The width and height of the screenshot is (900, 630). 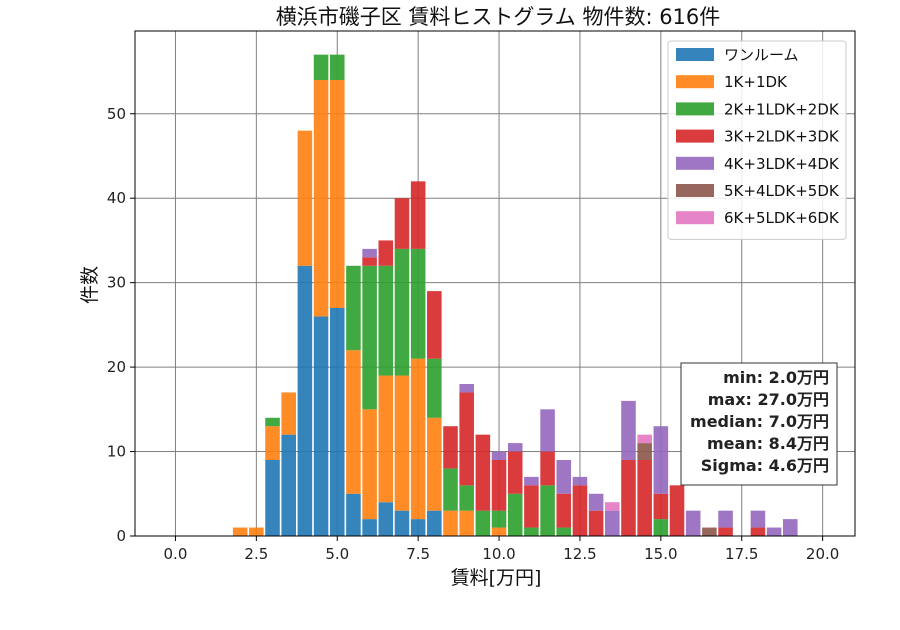 I want to click on y-tick-label: 50, so click(x=116, y=114).